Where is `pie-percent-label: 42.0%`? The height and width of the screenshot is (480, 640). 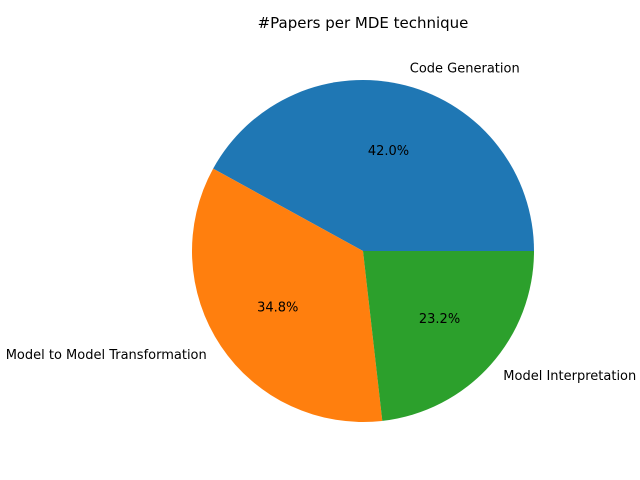 pie-percent-label: 42.0% is located at coordinates (388, 151).